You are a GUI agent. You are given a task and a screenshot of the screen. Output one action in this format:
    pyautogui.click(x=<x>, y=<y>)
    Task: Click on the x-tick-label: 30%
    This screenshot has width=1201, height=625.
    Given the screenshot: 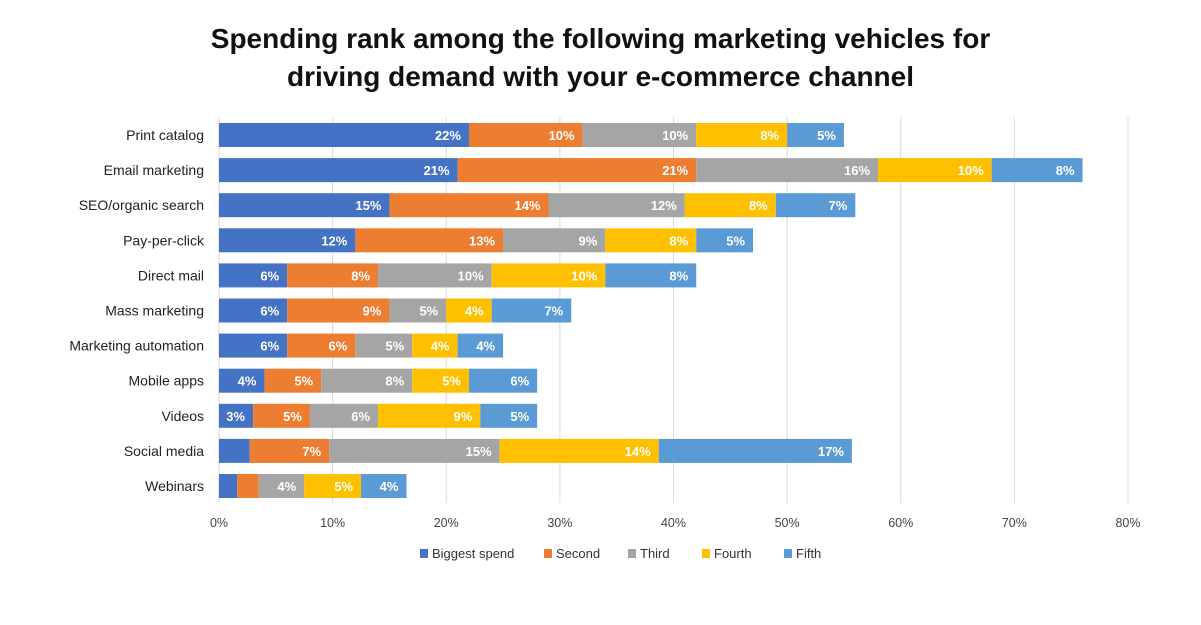 What is the action you would take?
    pyautogui.click(x=559, y=523)
    